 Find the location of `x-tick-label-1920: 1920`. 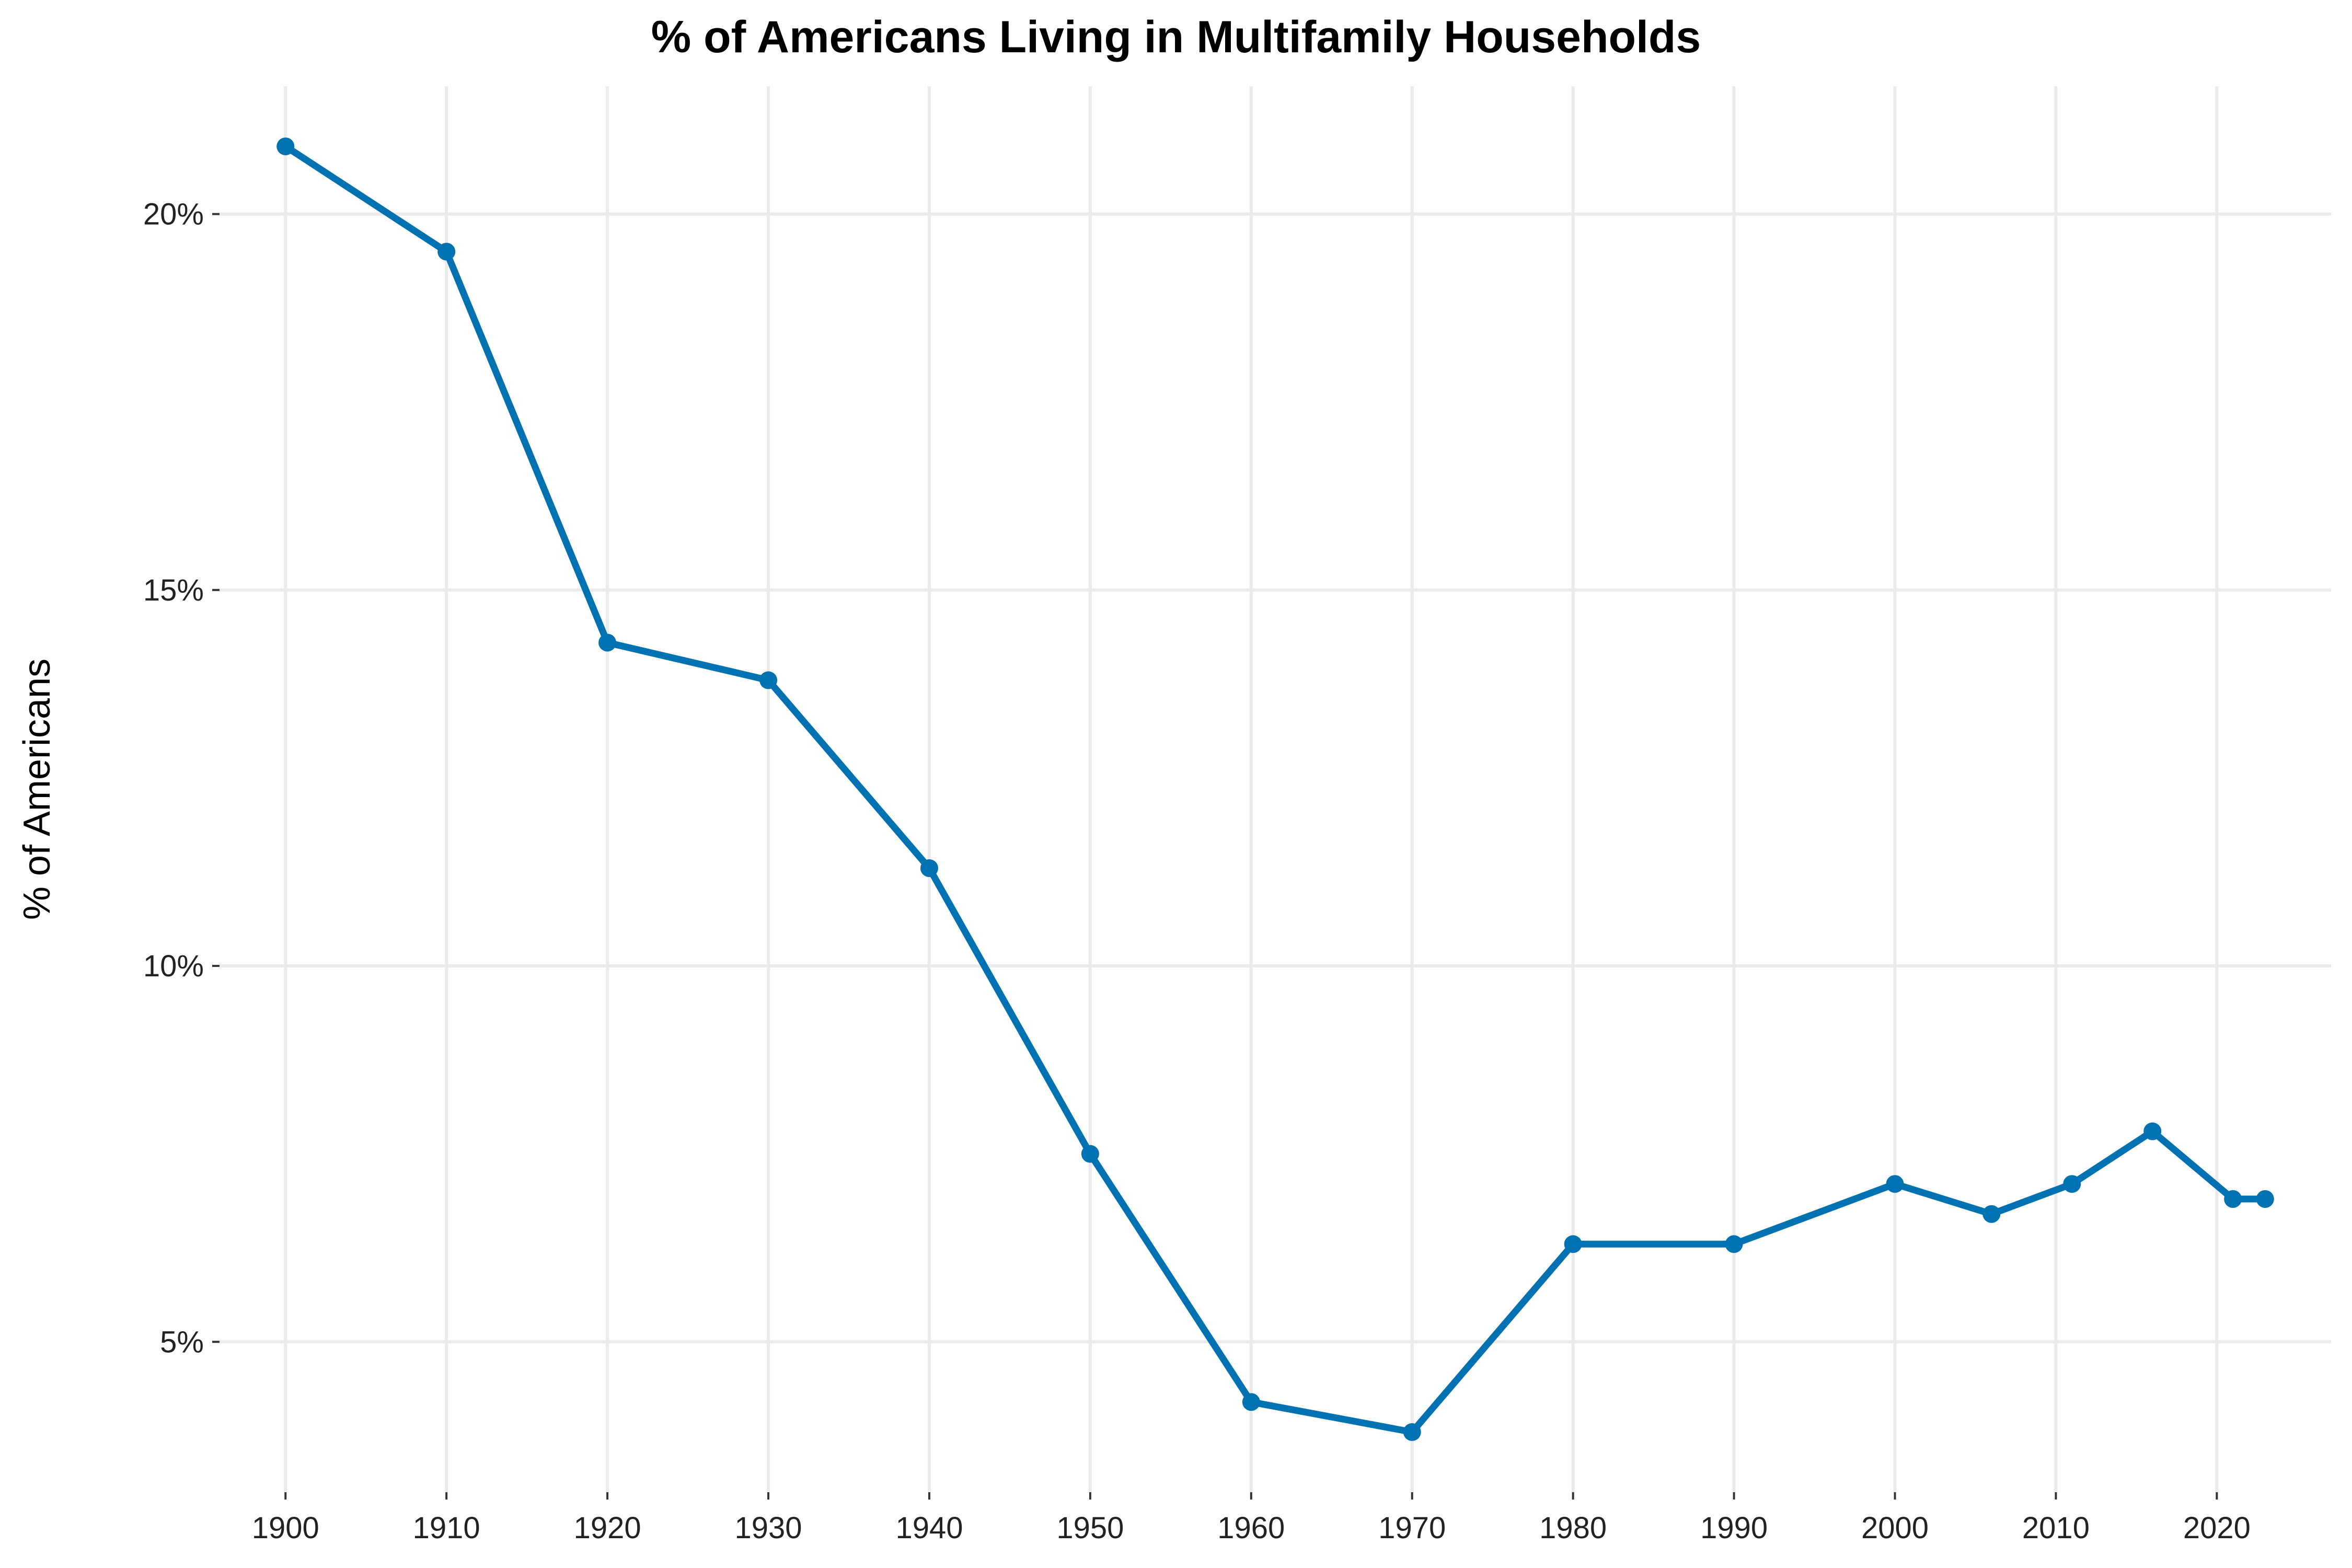

x-tick-label-1920: 1920 is located at coordinates (607, 1528).